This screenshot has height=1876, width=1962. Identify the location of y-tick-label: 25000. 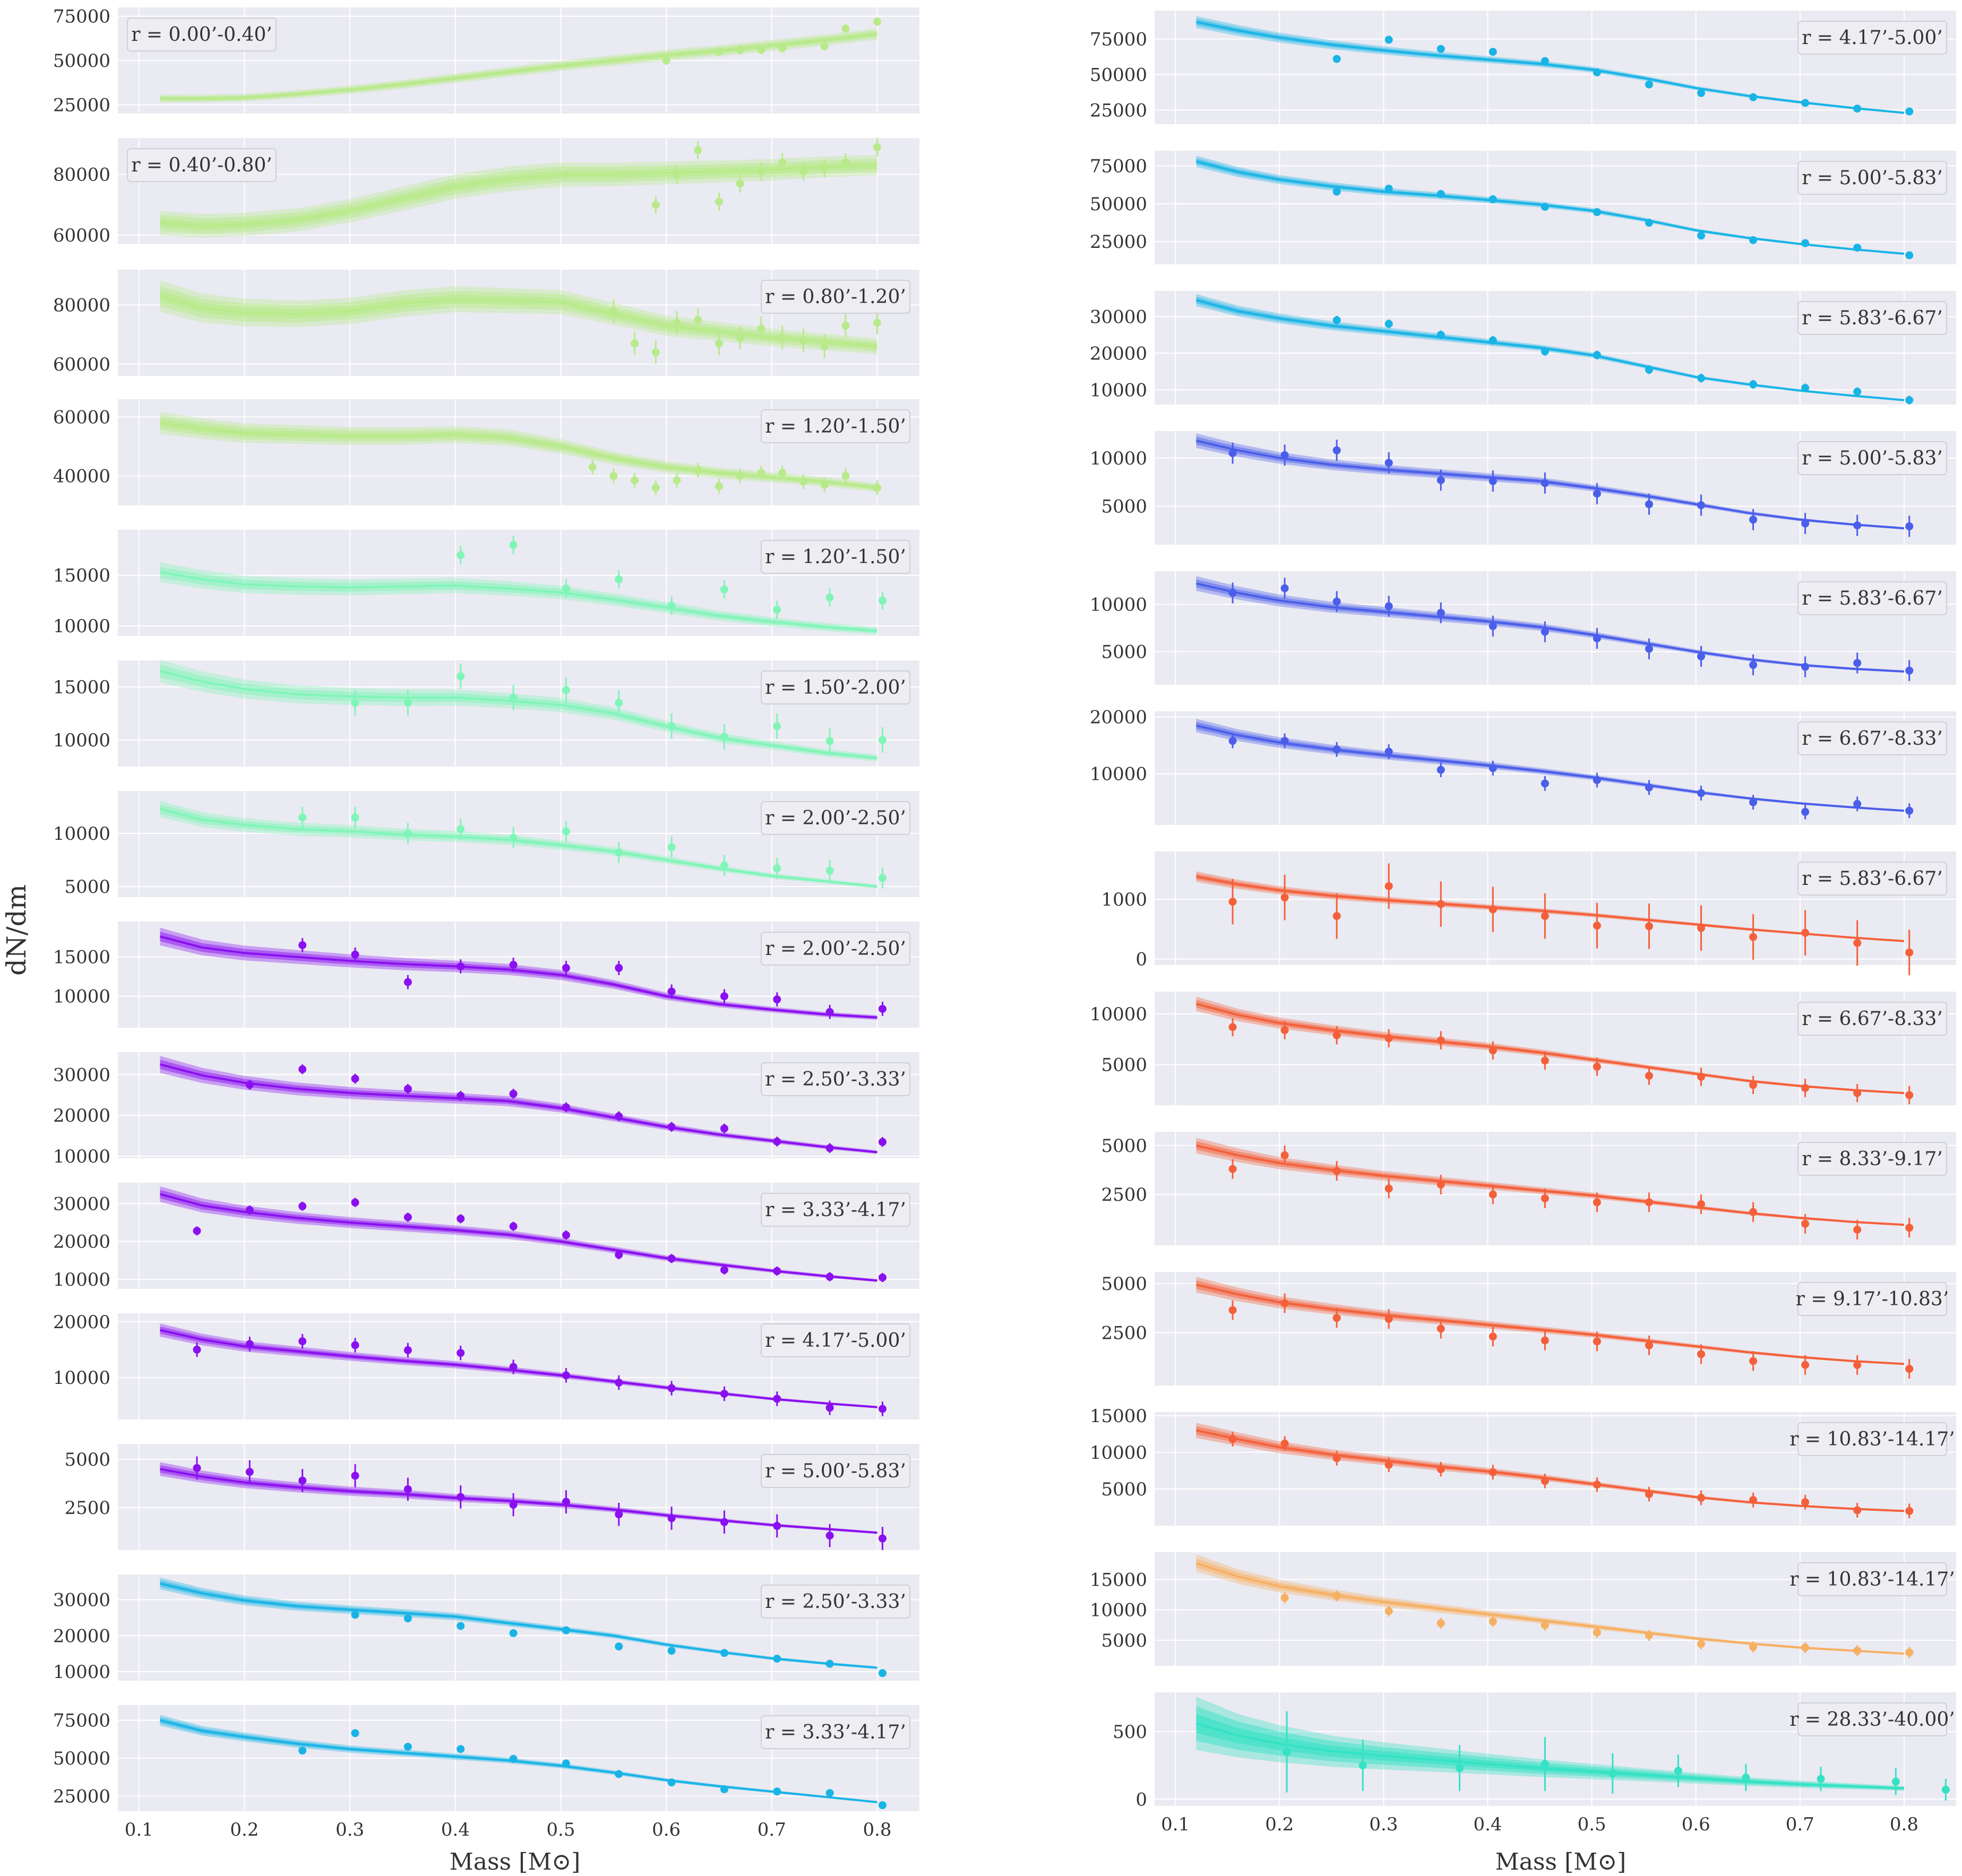
(1119, 242).